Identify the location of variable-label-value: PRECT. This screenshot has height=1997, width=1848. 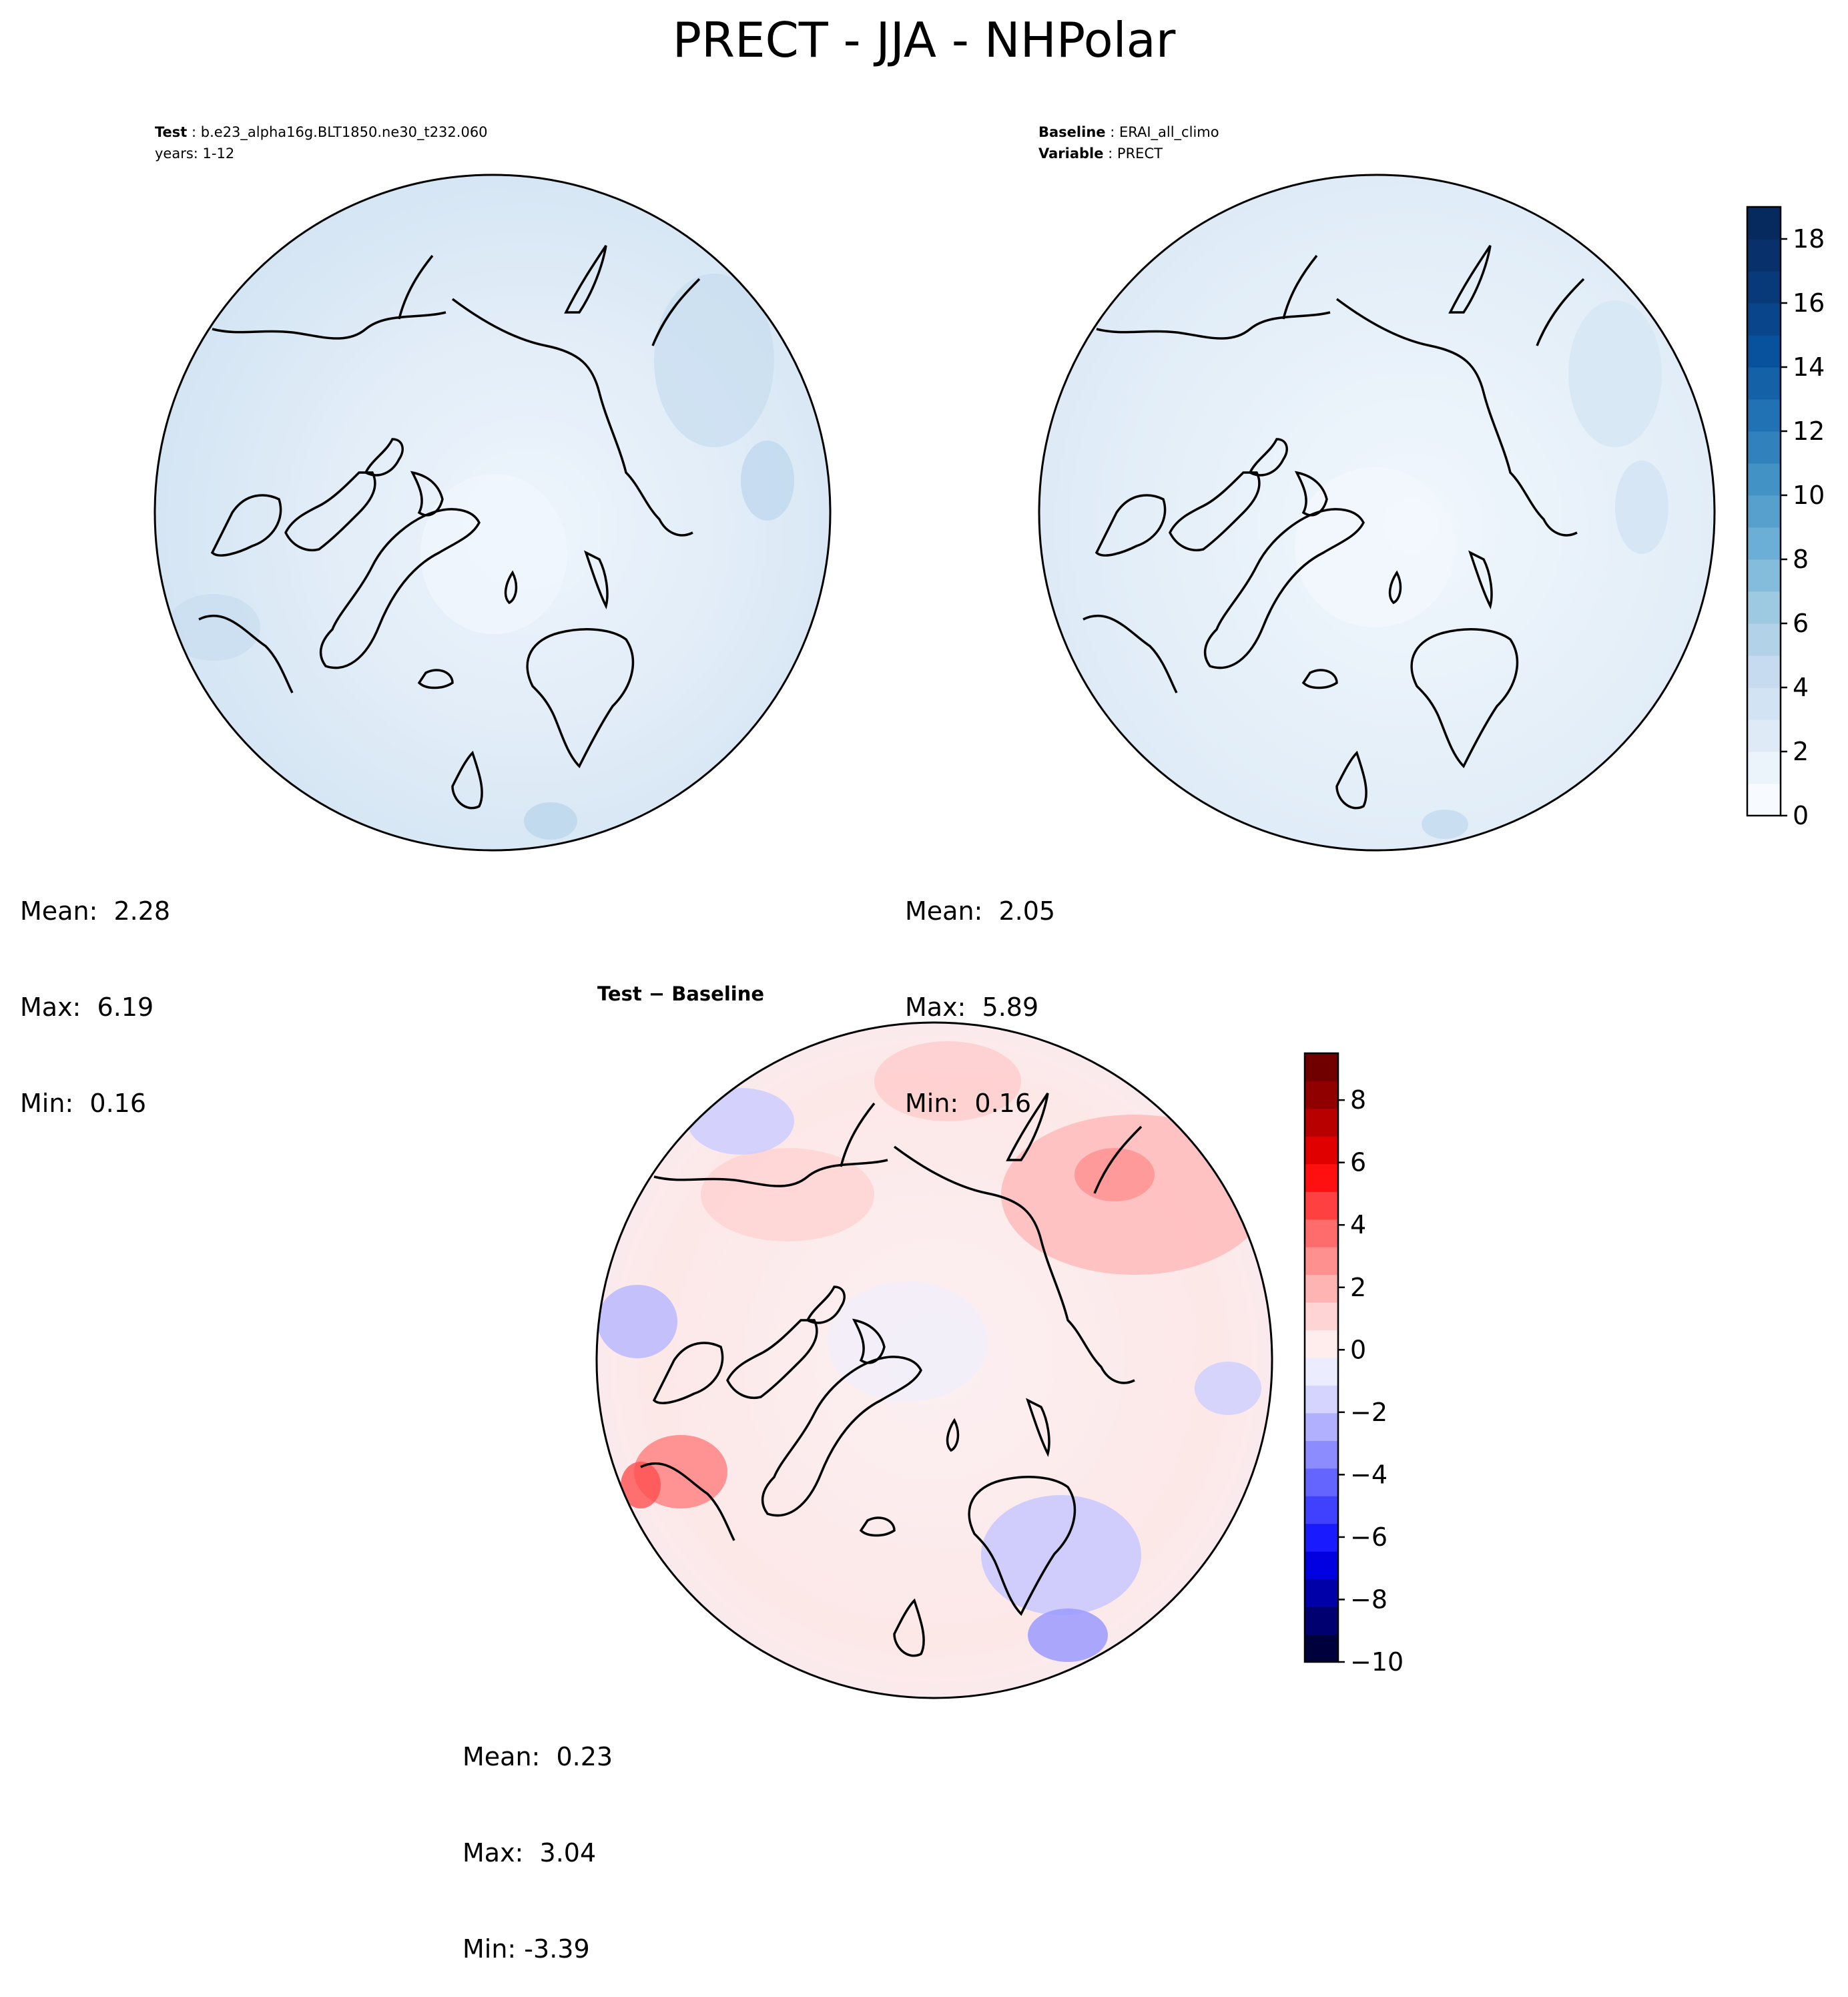
(1140, 154).